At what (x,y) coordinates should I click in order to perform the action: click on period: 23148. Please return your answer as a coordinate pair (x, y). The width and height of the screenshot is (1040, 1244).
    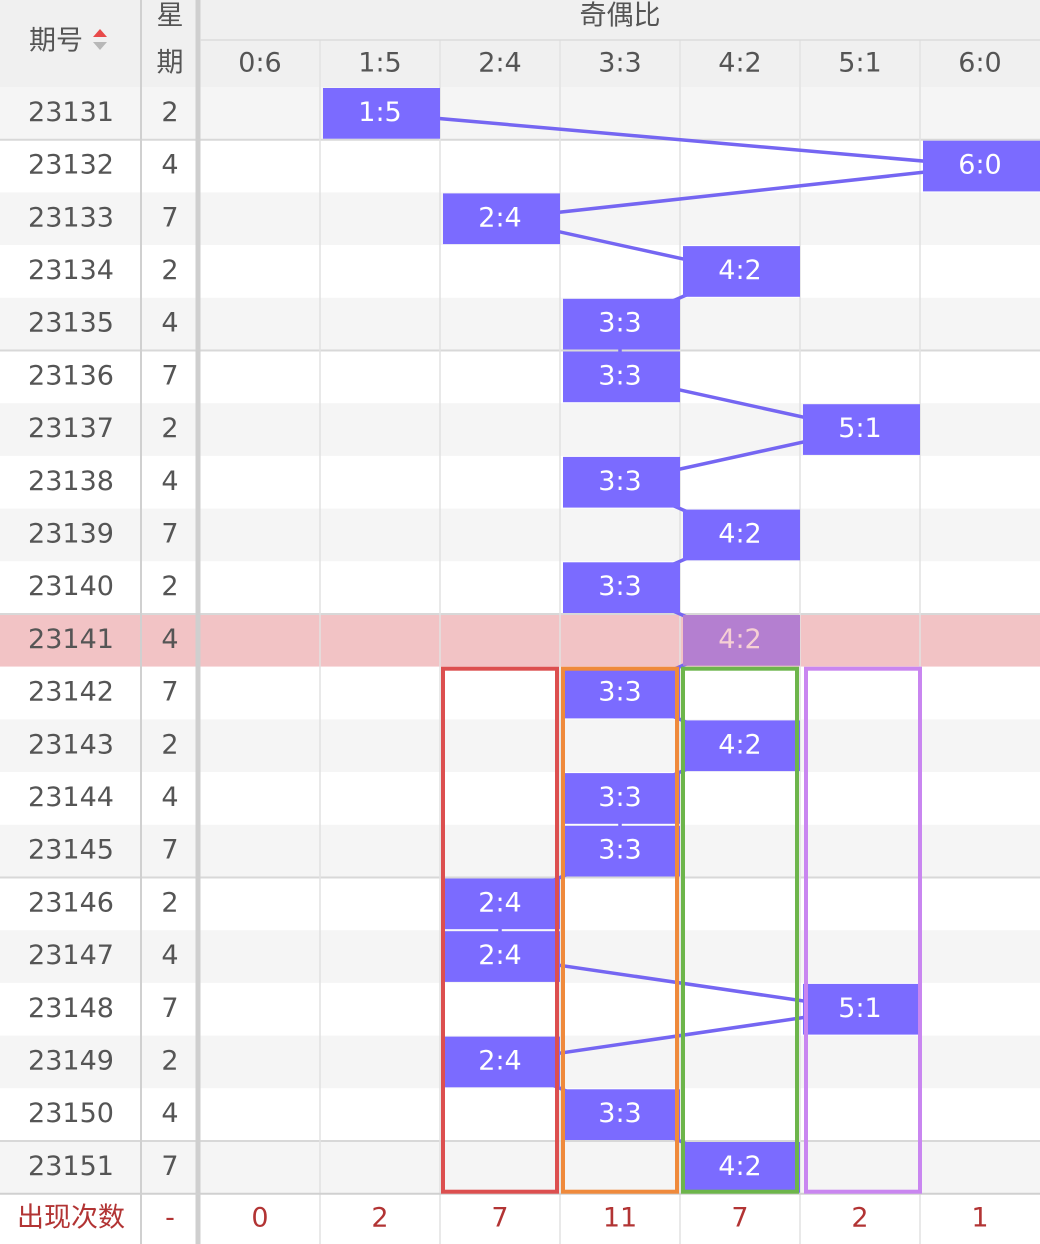
    Looking at the image, I should click on (71, 1008).